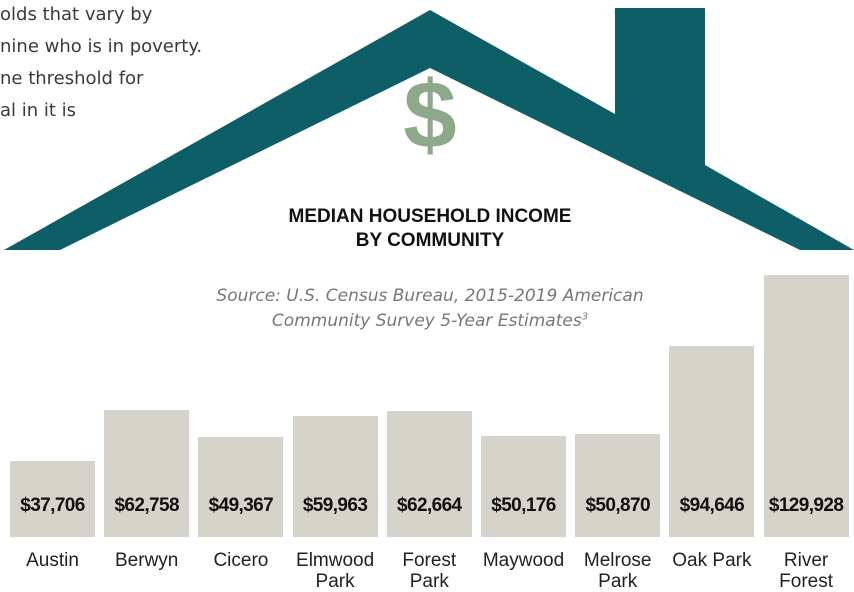  What do you see at coordinates (101, 46) in the screenshot?
I see `intro-text: nine who is in poverty.` at bounding box center [101, 46].